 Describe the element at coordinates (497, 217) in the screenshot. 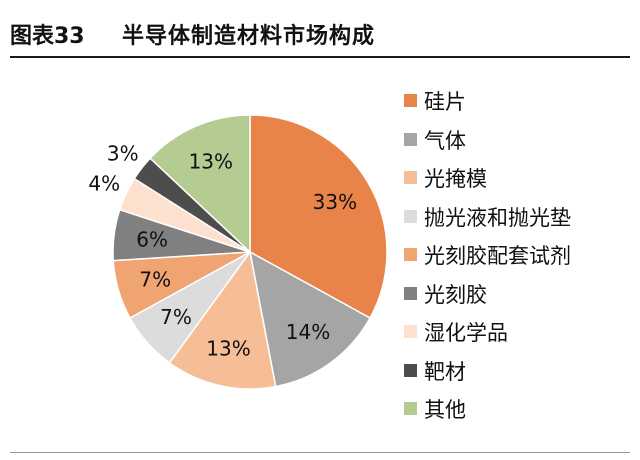

I see `legend-label: 抛光液和抛光垫` at that location.